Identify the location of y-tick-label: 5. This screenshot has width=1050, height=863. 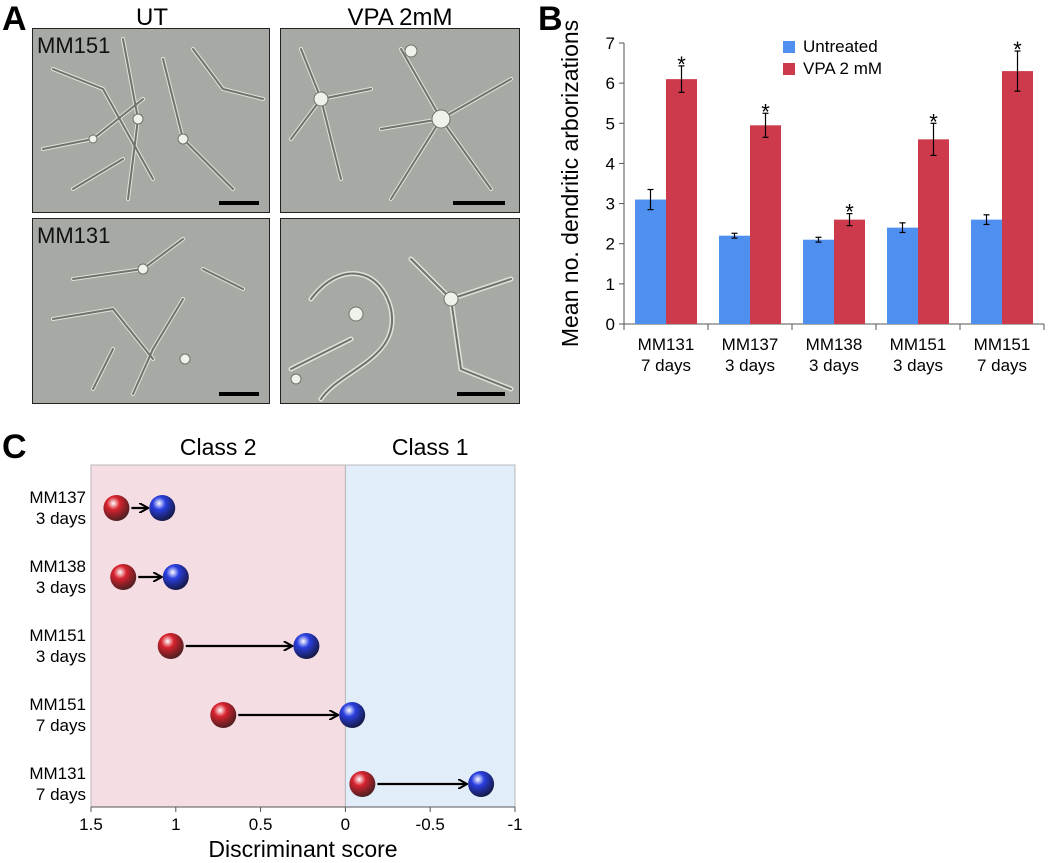
(610, 123).